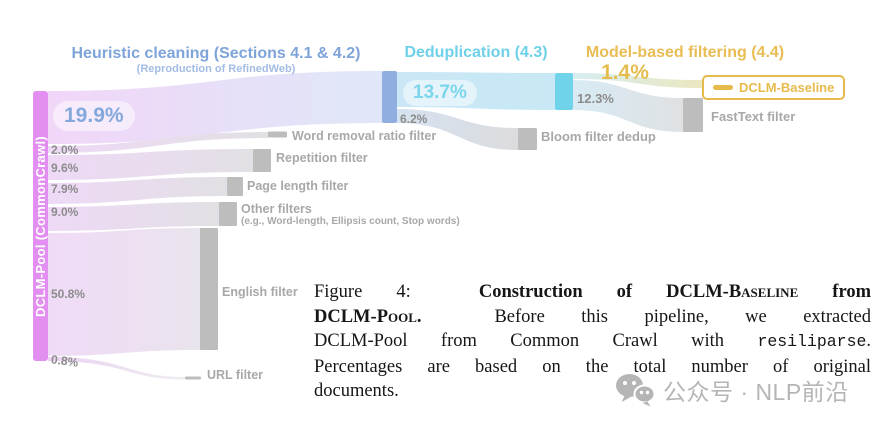 This screenshot has height=426, width=889. Describe the element at coordinates (137, 190) in the screenshot. I see `flow-page-length` at that location.